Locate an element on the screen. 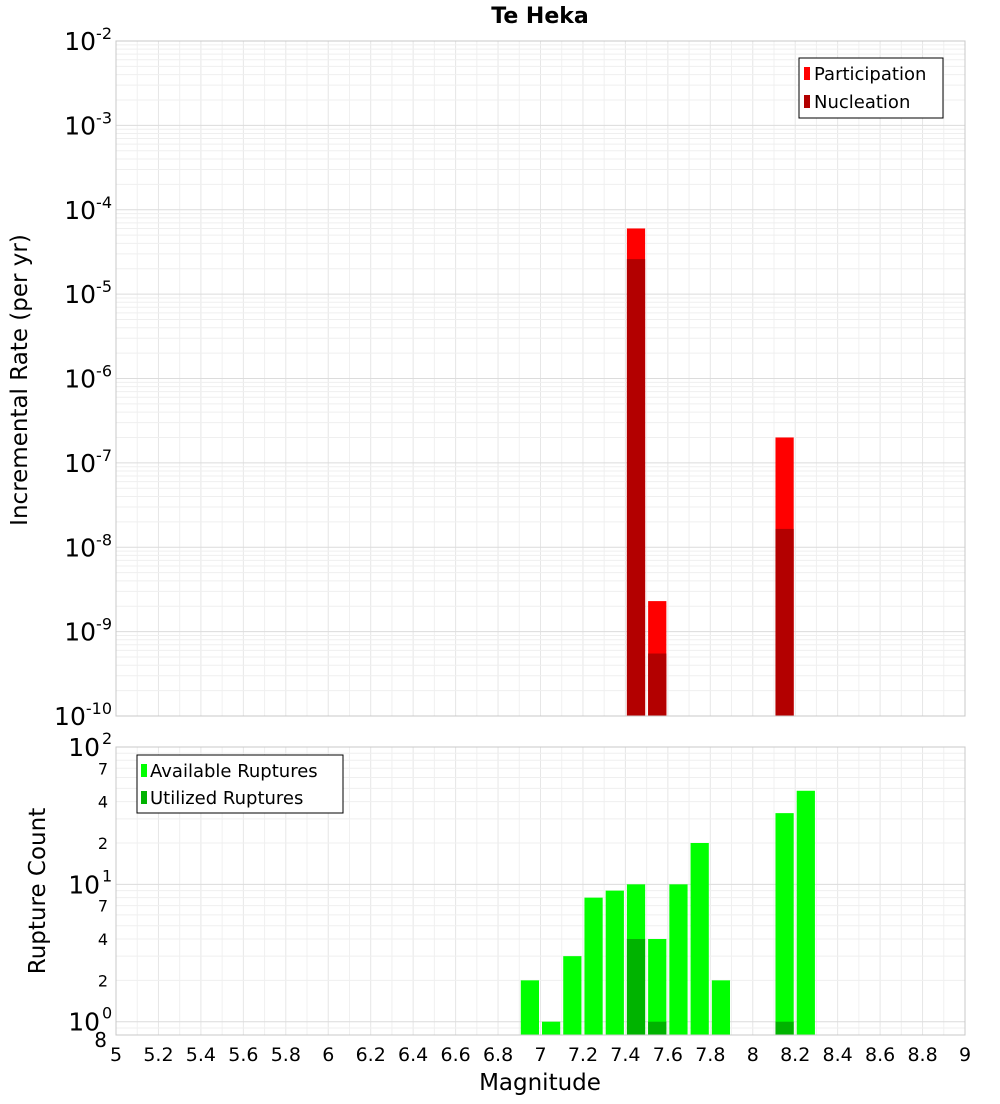 The width and height of the screenshot is (1000, 1104). bottom-y-tick-0: 10 is located at coordinates (84, 747).